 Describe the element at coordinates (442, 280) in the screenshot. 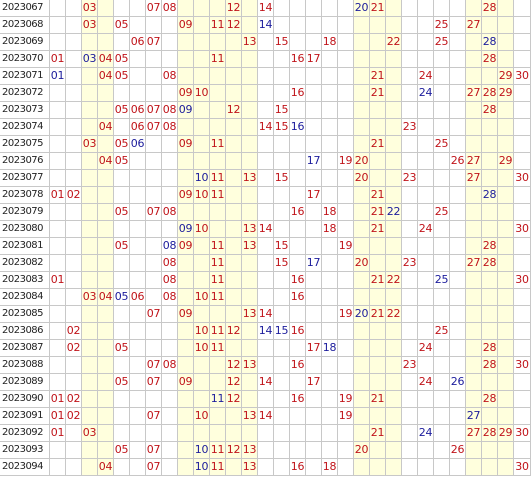

I see `drawn-number: 25` at that location.